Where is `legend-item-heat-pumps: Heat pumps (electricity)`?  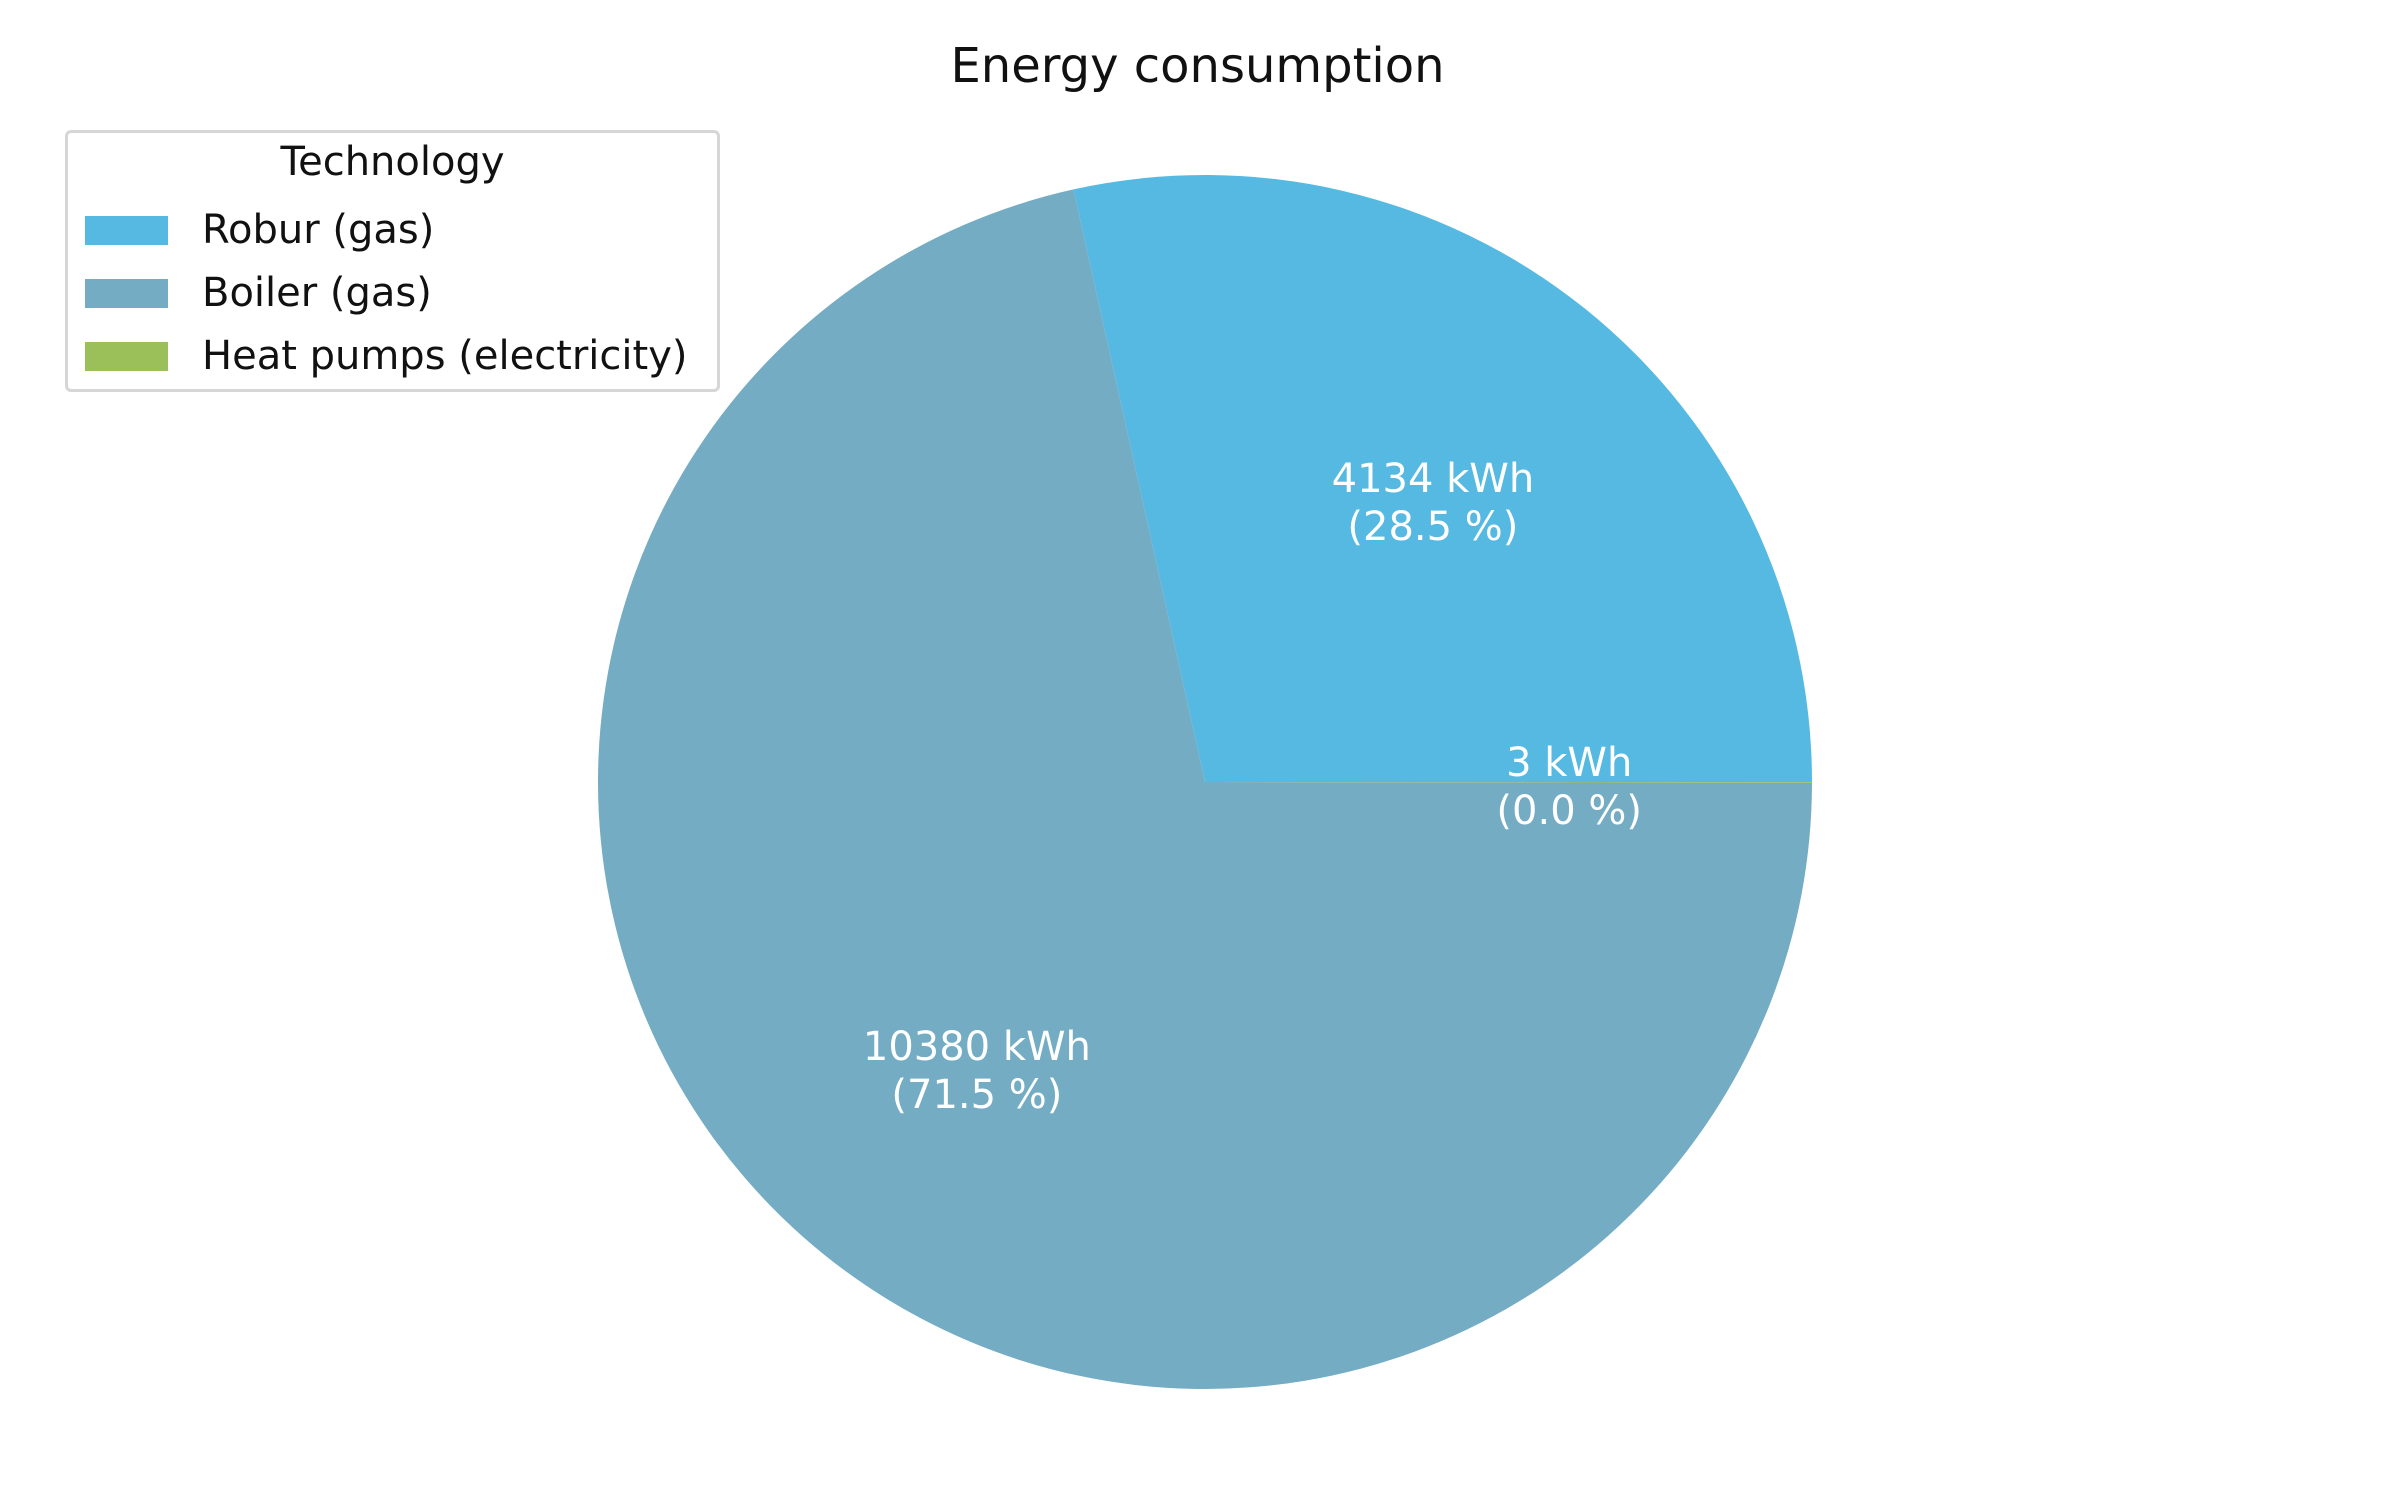
legend-item-heat-pumps: Heat pumps (electricity) is located at coordinates (386, 356).